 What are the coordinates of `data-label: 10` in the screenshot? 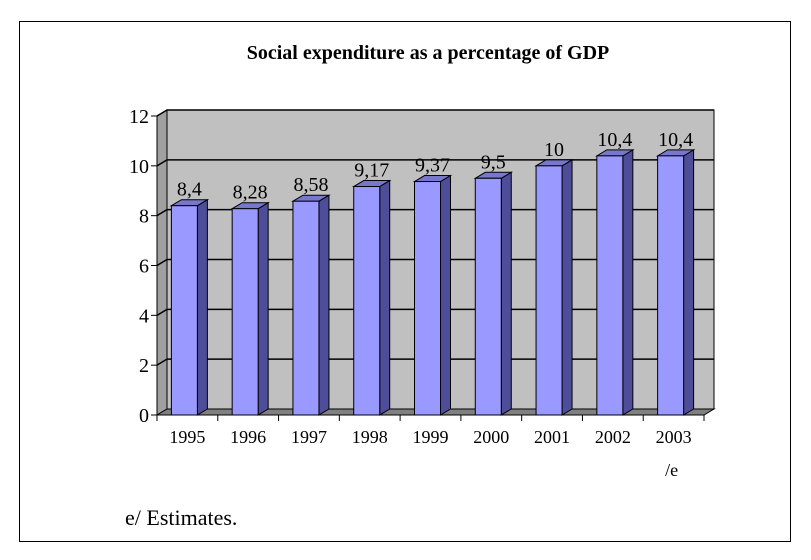 It's located at (554, 150).